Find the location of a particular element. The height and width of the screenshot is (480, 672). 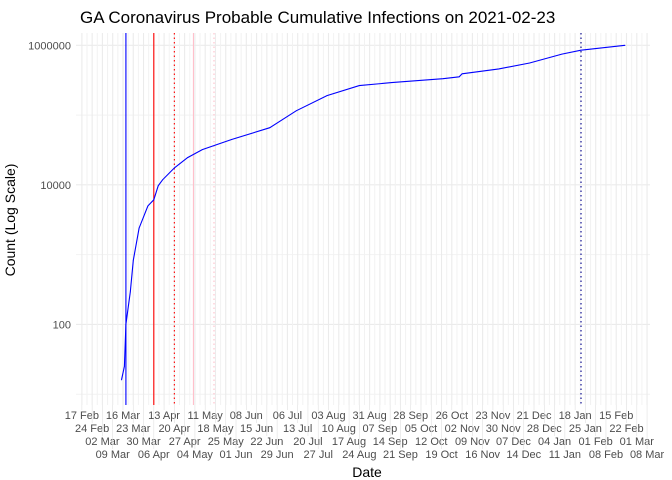

x-axis-title: Date is located at coordinates (367, 472).